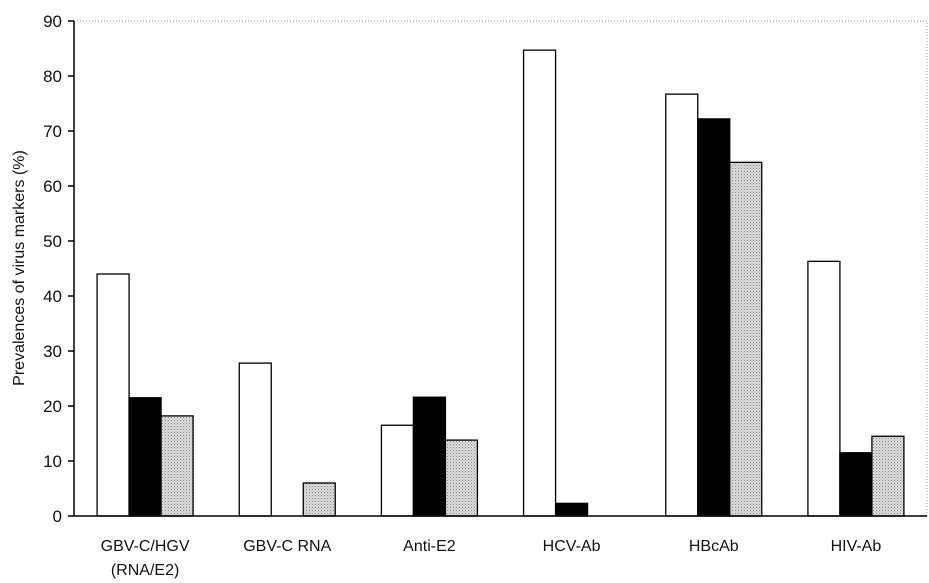 This screenshot has width=929, height=583. I want to click on y-tick-label: 30, so click(52, 351).